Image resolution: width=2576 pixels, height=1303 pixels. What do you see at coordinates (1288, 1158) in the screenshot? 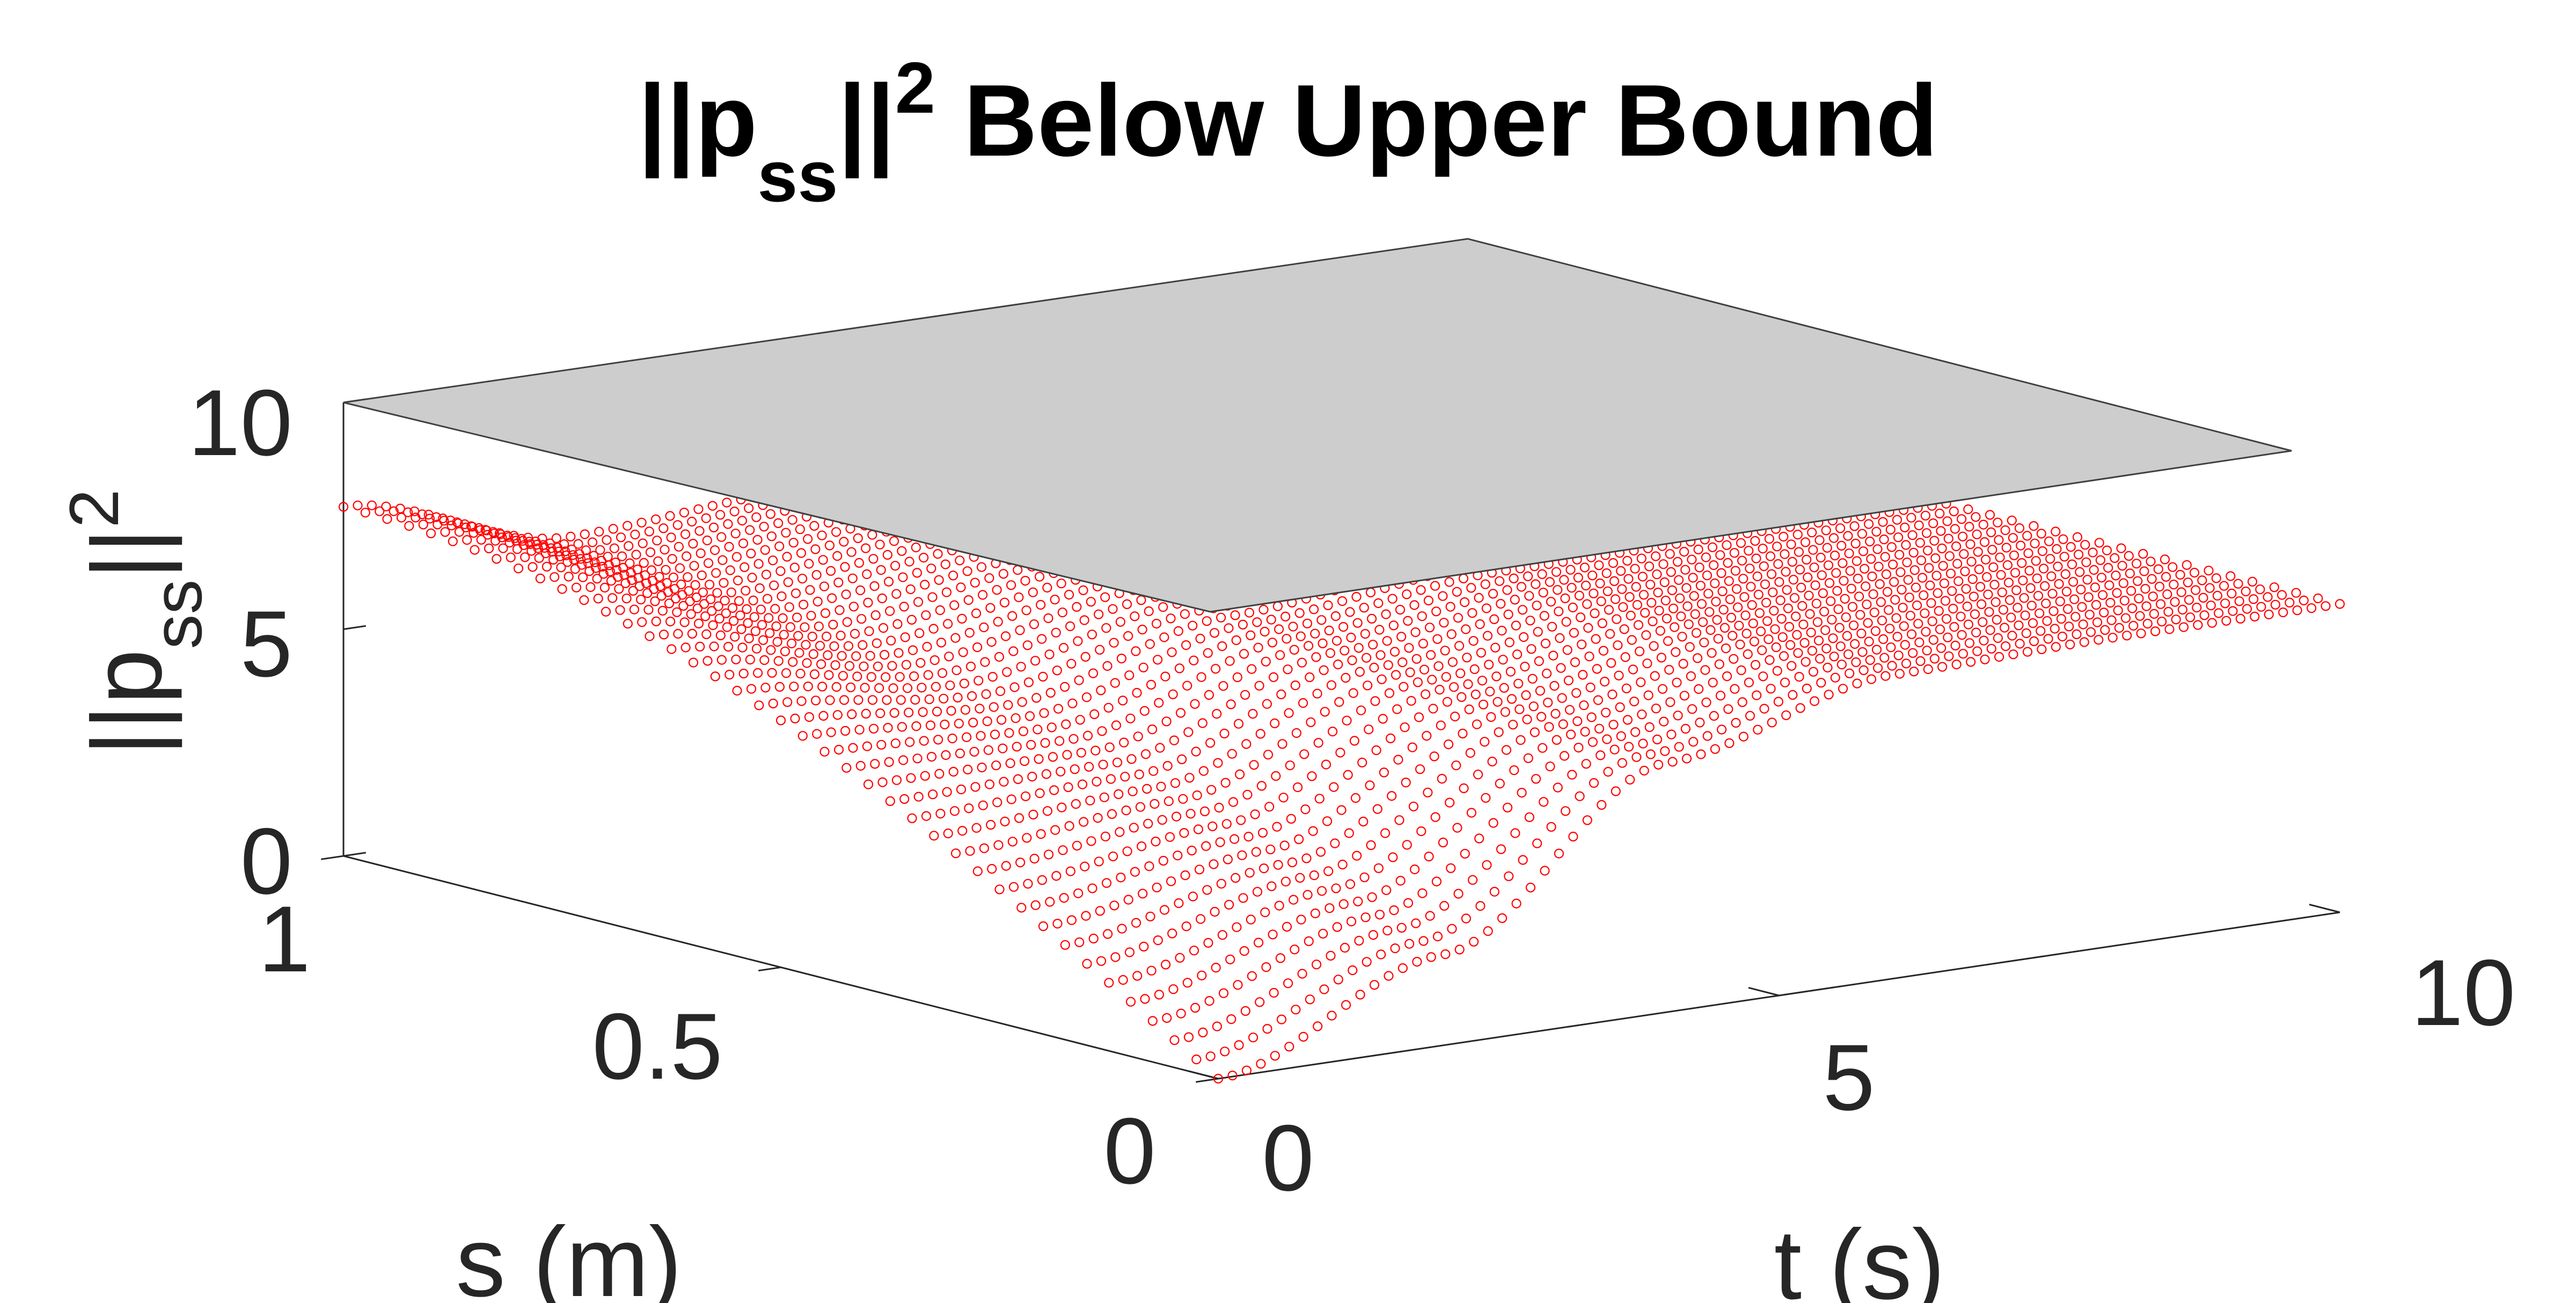
I see `x-tick-label-0: 0` at bounding box center [1288, 1158].